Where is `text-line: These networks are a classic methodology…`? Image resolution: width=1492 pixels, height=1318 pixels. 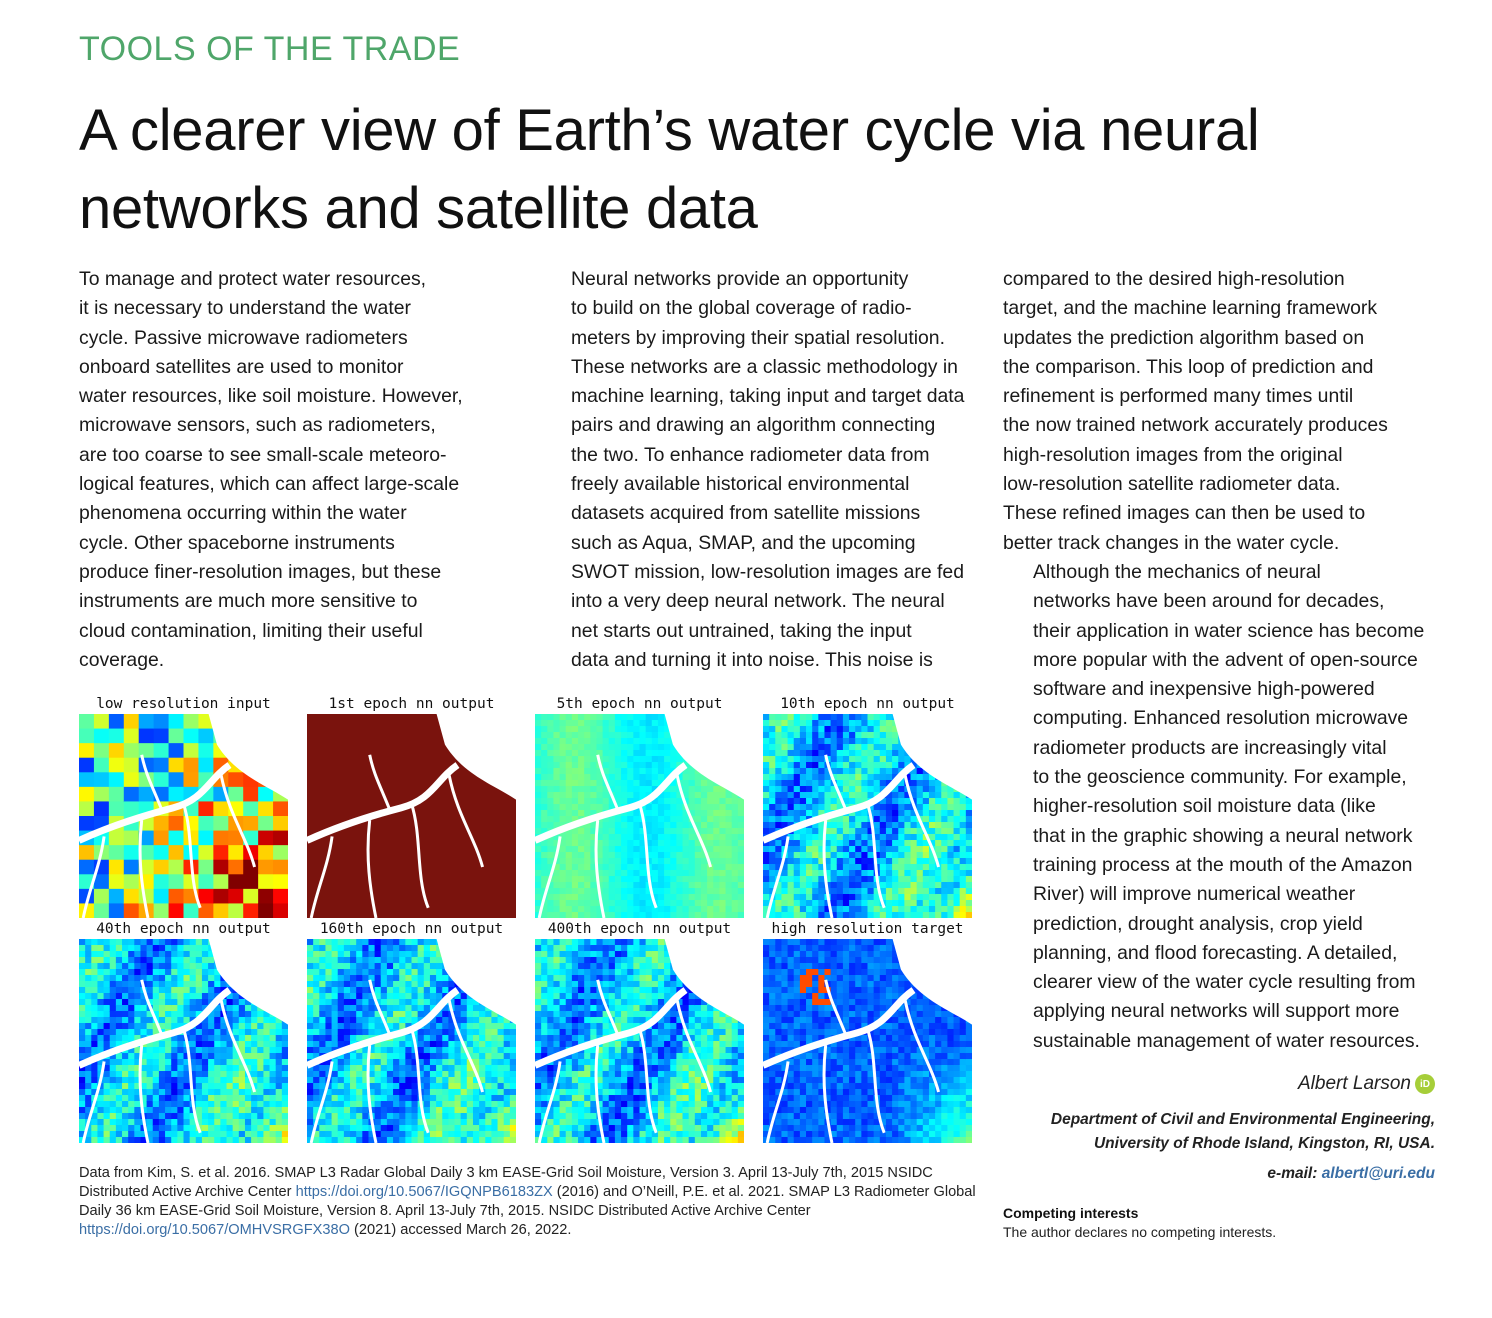
text-line: These networks are a classic methodology… is located at coordinates (764, 366).